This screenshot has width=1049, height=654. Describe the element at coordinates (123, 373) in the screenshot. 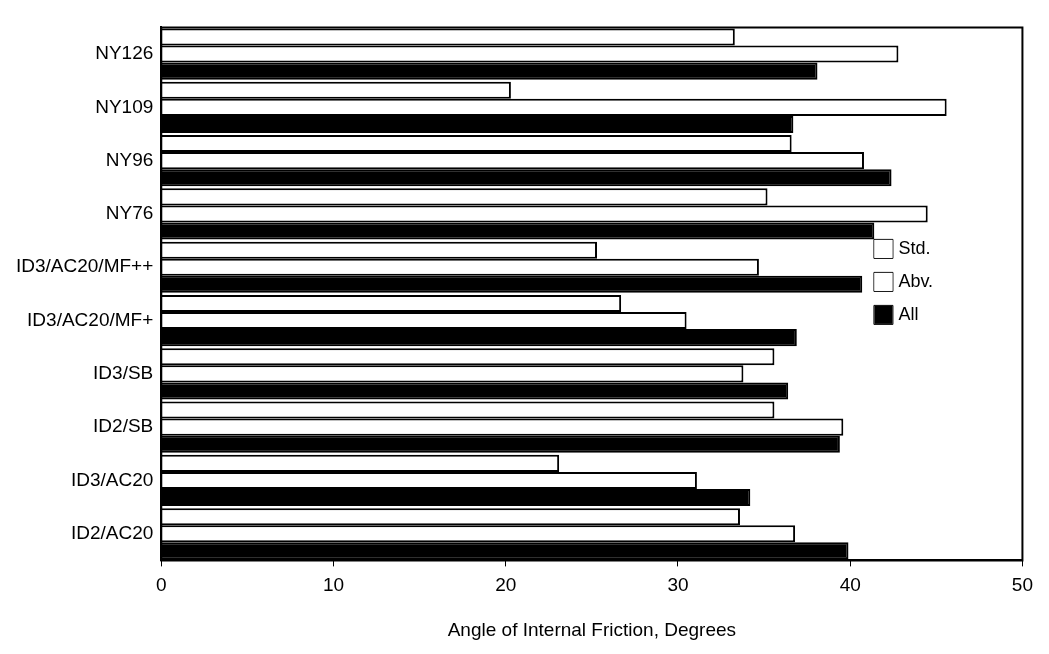

I see `y-tick-label: ID3/SB` at that location.